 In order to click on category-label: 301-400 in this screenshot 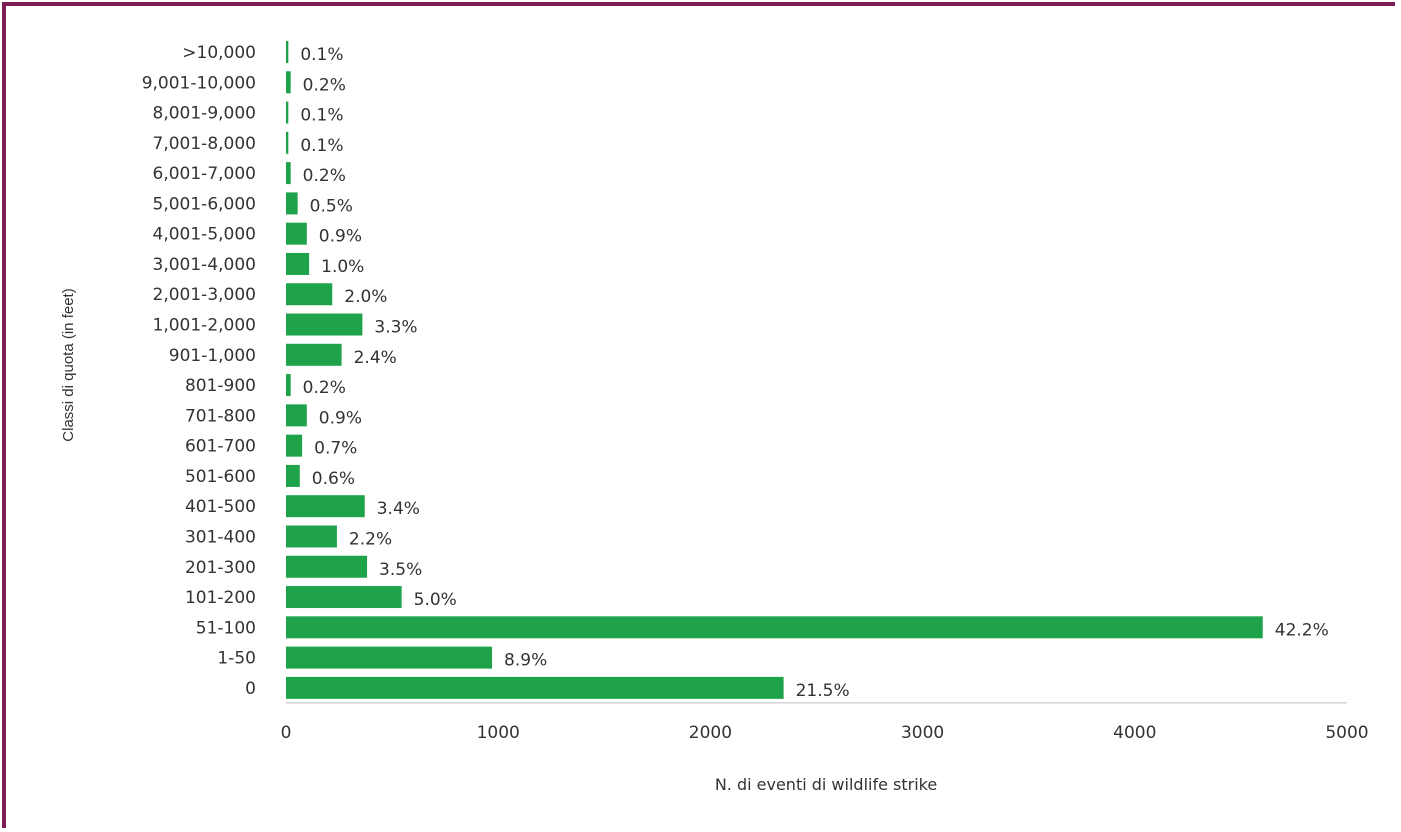, I will do `click(220, 537)`.